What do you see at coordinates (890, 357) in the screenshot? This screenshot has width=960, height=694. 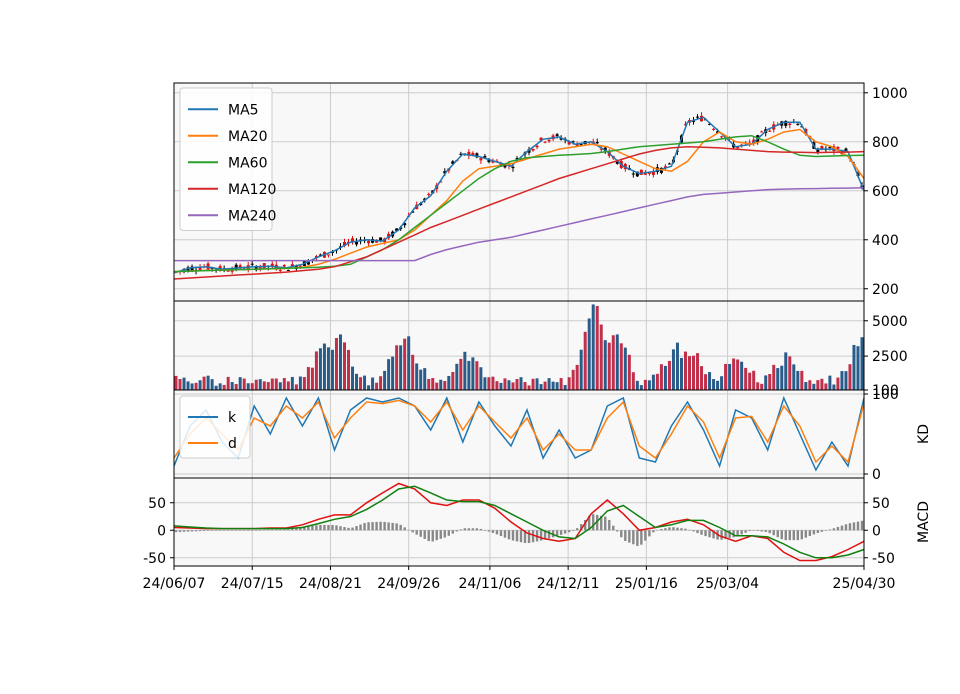 I see `ytick-label-volume: 2500` at bounding box center [890, 357].